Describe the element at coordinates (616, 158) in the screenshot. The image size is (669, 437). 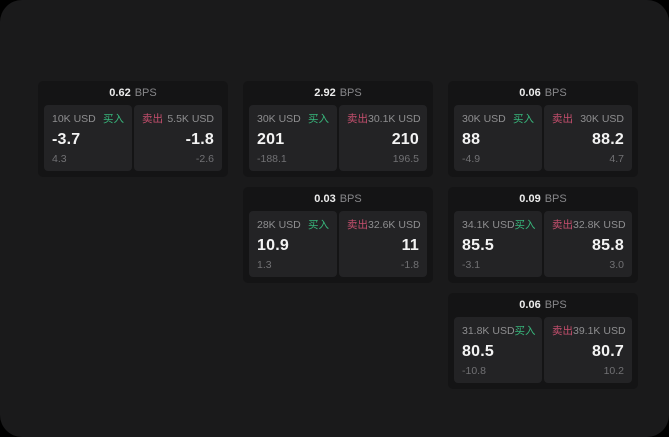
I see `sell-sub-value: 4.7` at that location.